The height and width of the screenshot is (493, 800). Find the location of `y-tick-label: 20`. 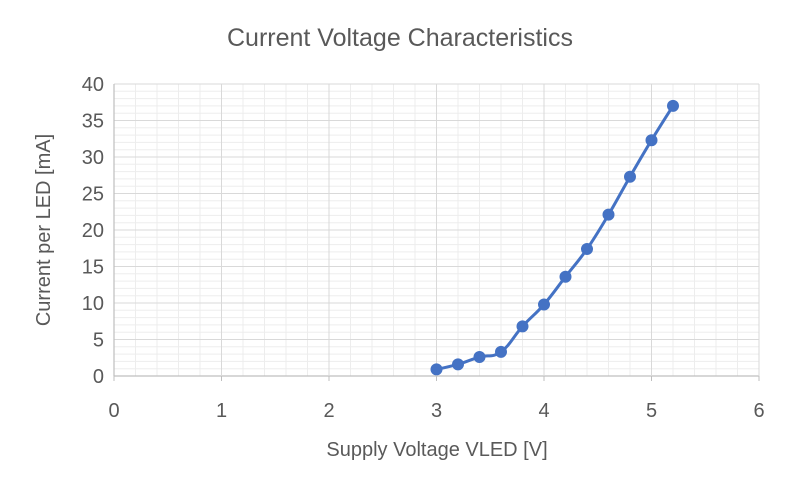

y-tick-label: 20 is located at coordinates (93, 231).